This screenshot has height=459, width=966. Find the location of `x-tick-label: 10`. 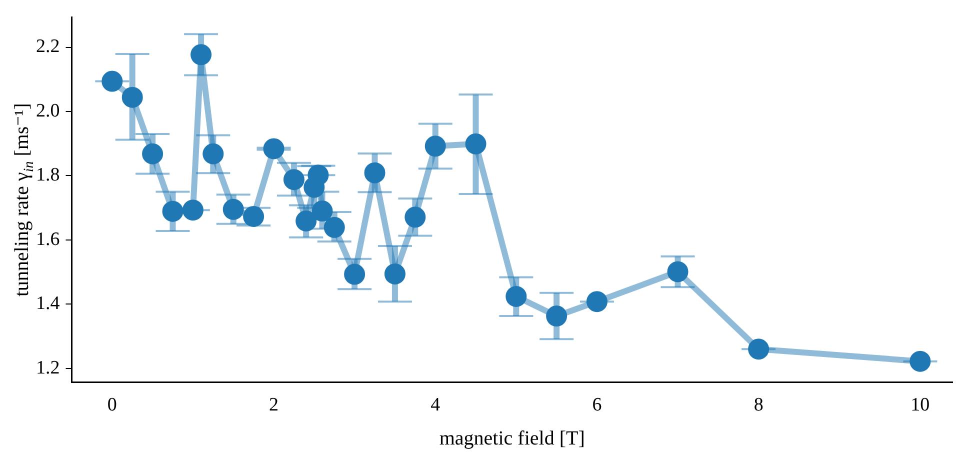

x-tick-label: 10 is located at coordinates (920, 405).